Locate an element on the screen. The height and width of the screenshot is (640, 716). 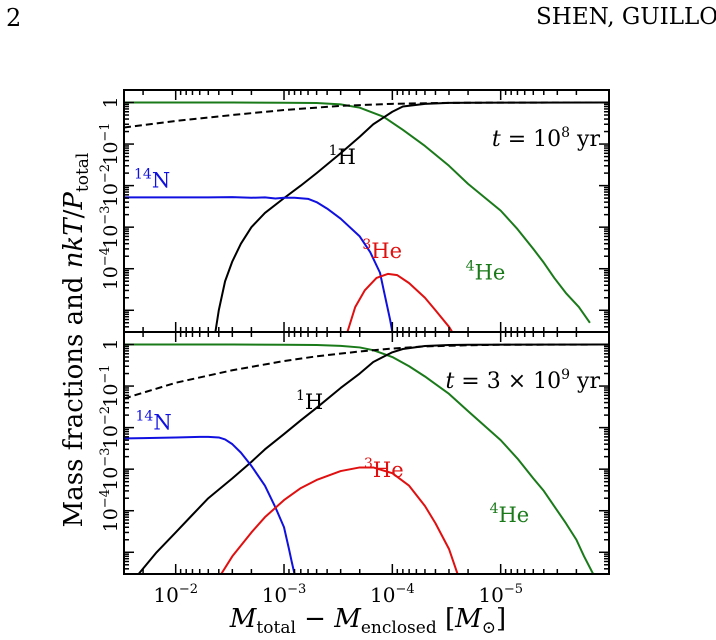
x-tick-exp: −4 is located at coordinates (404, 589).